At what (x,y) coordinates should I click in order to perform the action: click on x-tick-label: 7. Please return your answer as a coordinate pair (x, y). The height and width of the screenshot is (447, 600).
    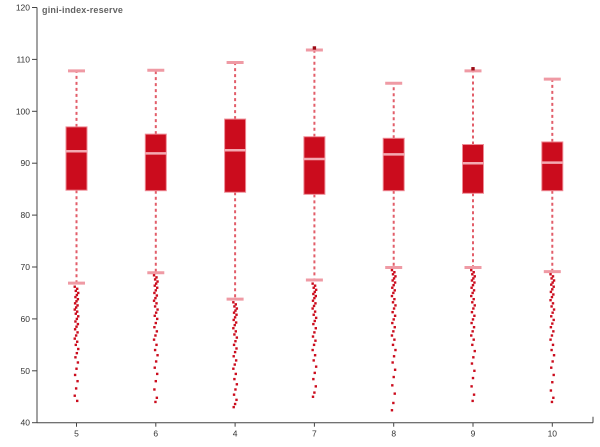
    Looking at the image, I should click on (314, 434).